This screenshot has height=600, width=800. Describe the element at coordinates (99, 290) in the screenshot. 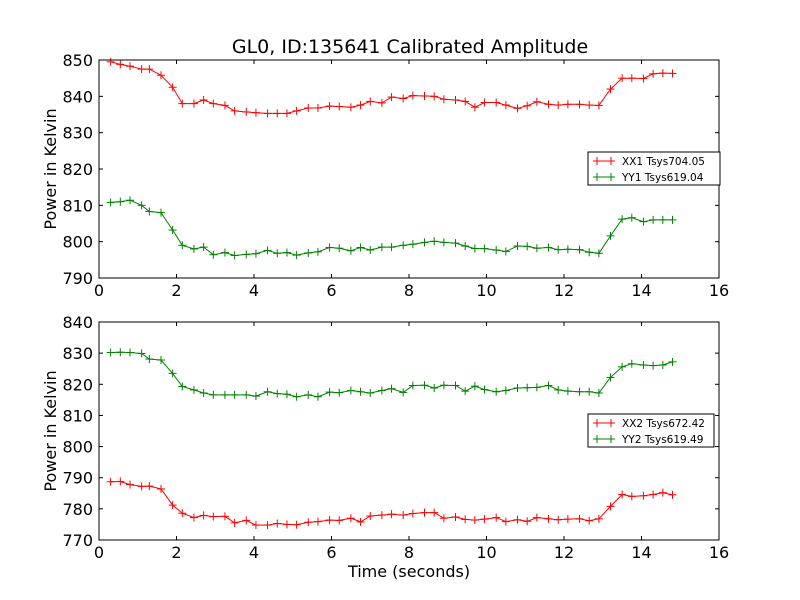

I see `x-tick-label: 0` at that location.